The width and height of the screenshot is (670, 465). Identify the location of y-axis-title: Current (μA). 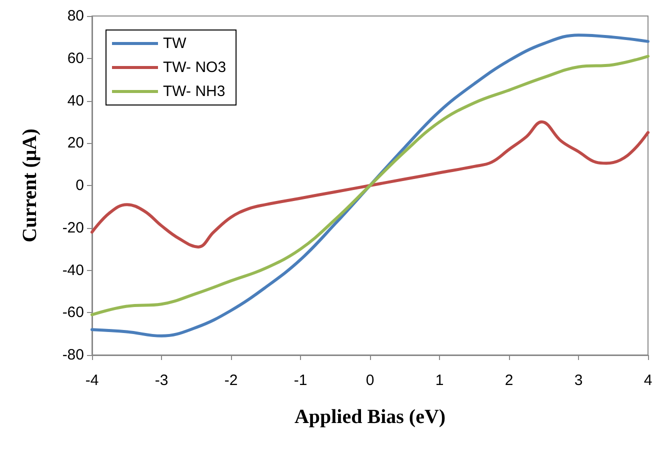
(30, 185).